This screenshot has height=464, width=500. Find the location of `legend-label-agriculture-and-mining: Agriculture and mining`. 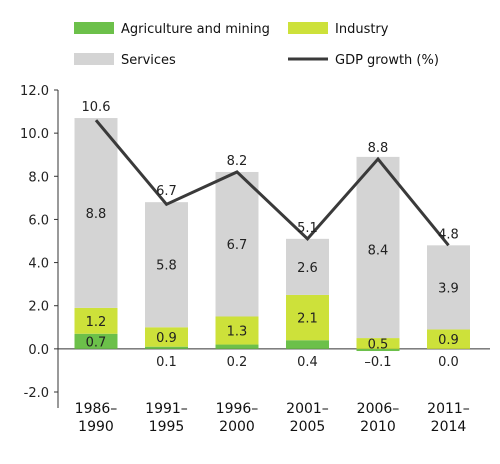

legend-label-agriculture-and-mining: Agriculture and mining is located at coordinates (195, 29).